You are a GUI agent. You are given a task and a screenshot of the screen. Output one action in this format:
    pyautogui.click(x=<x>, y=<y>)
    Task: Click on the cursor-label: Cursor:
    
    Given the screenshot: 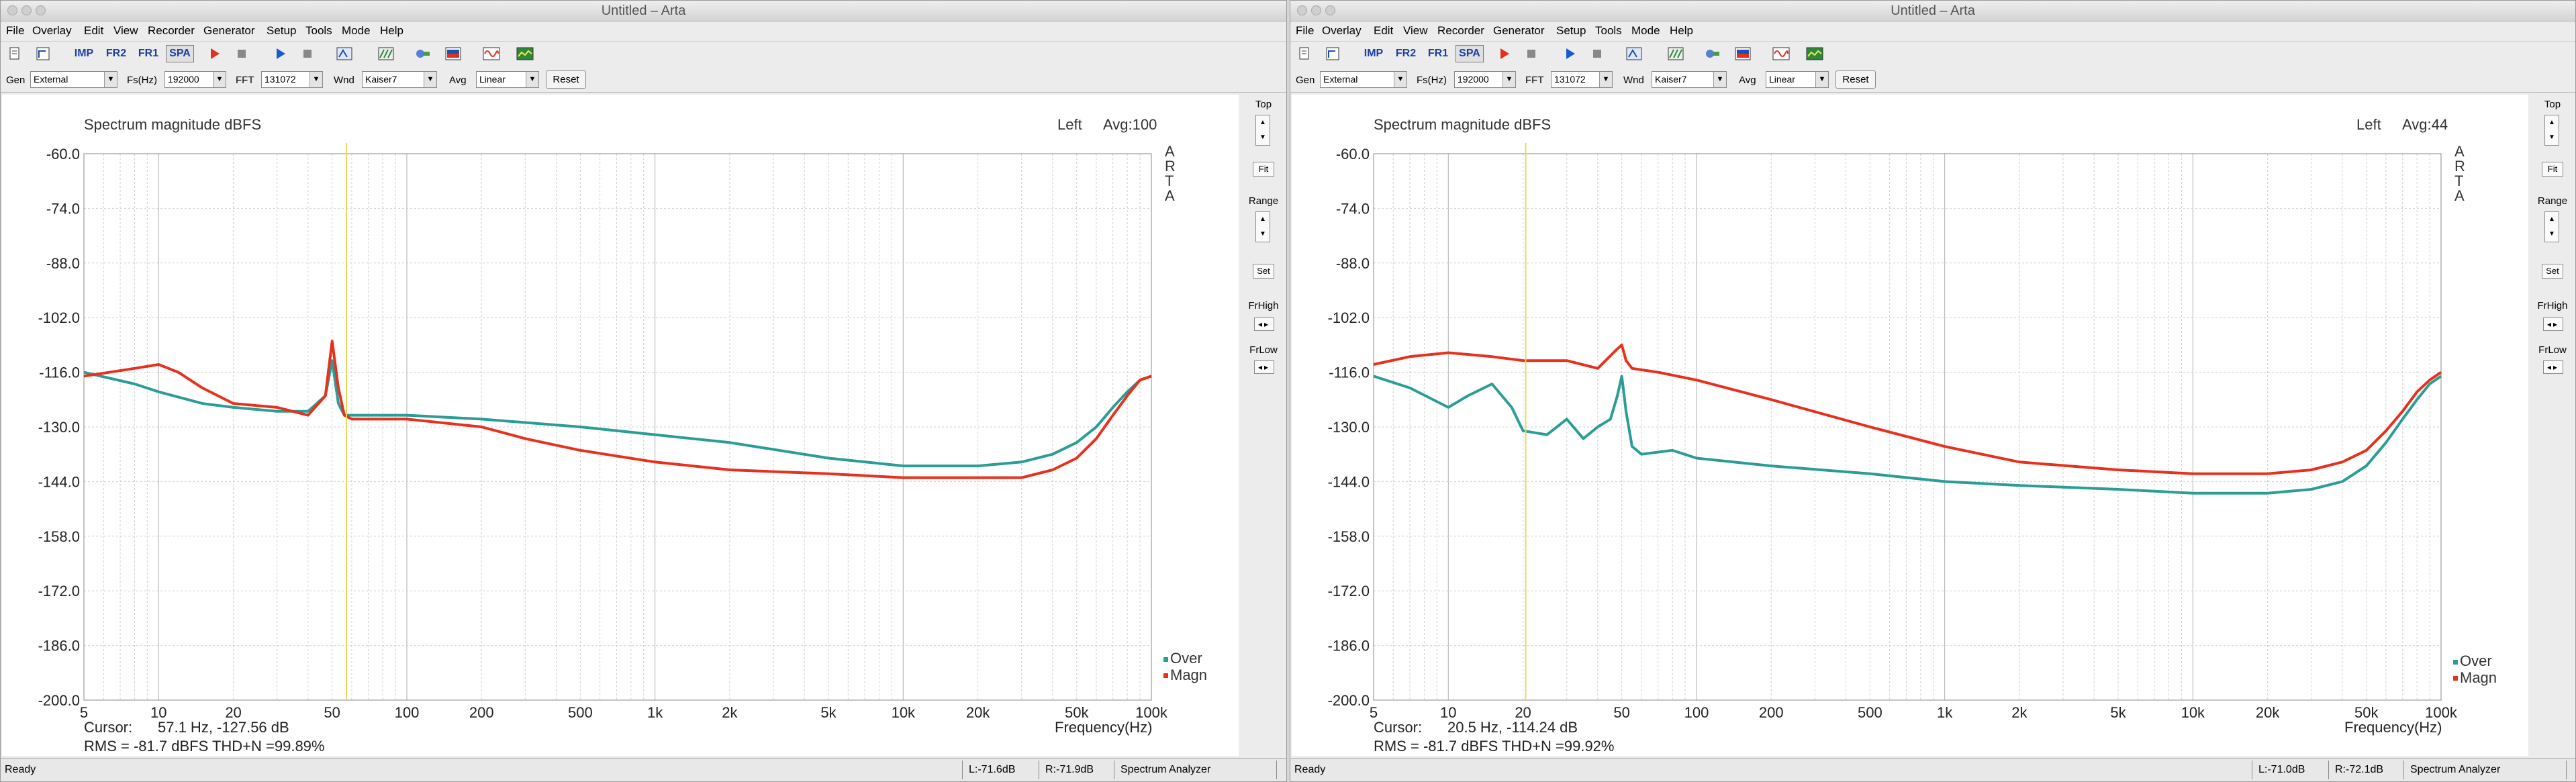 What is the action you would take?
    pyautogui.click(x=108, y=728)
    